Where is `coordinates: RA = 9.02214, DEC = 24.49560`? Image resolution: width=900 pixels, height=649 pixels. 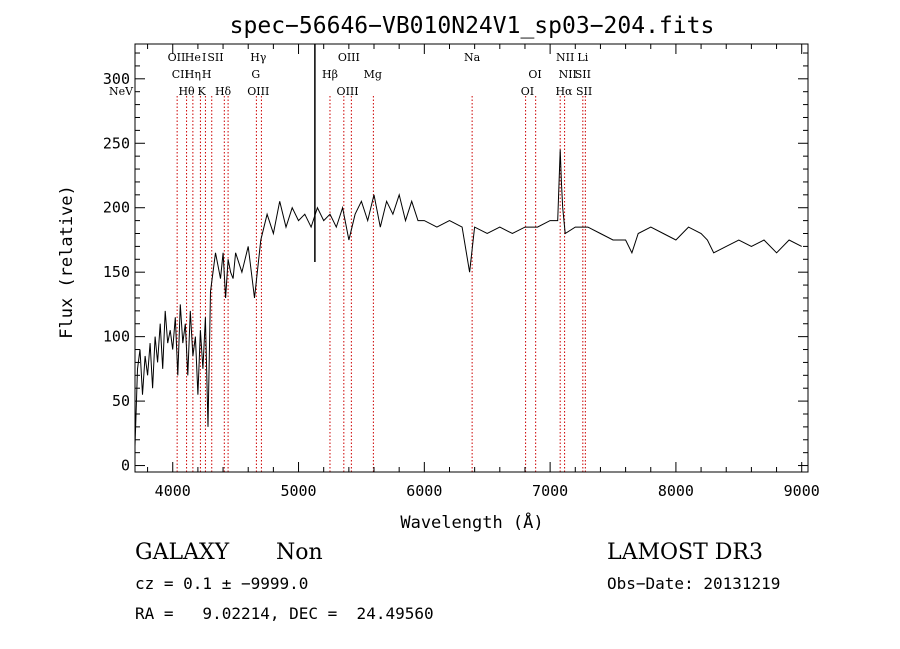 coordinates: RA = 9.02214, DEC = 24.49560 is located at coordinates (284, 613).